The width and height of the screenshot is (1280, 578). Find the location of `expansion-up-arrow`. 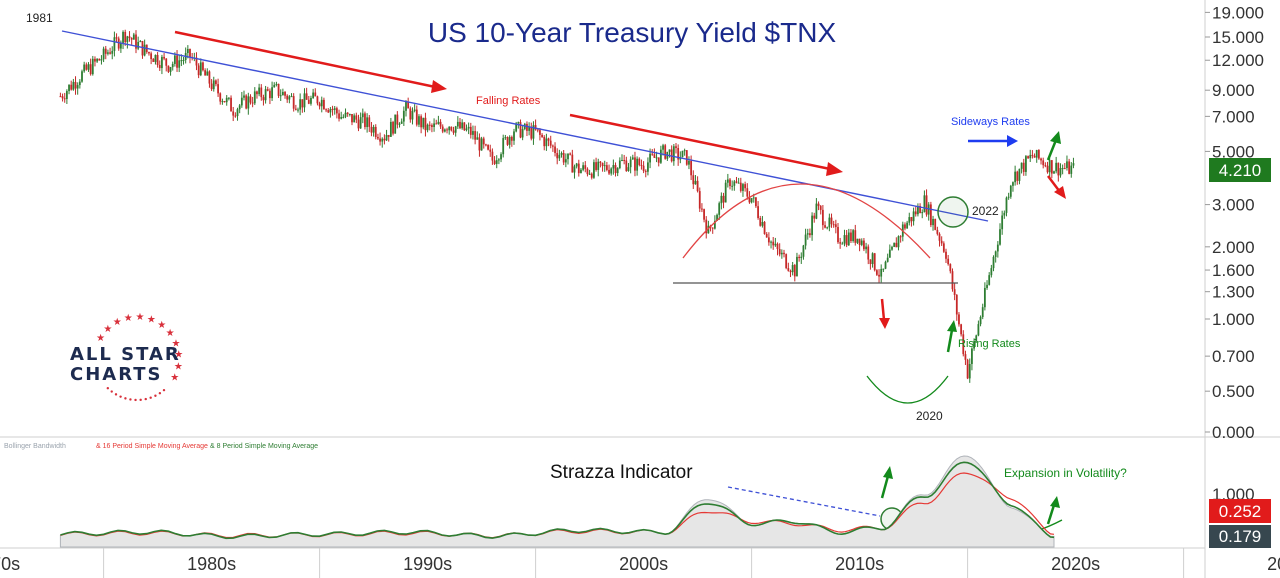

expansion-up-arrow is located at coordinates (1053, 510).